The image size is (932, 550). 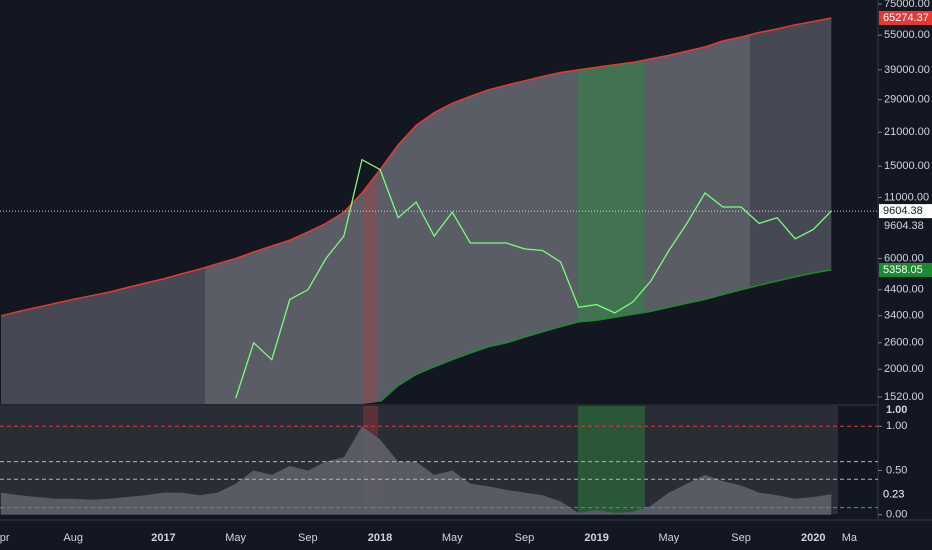 I want to click on osc-badge-bg, so click(x=905, y=494).